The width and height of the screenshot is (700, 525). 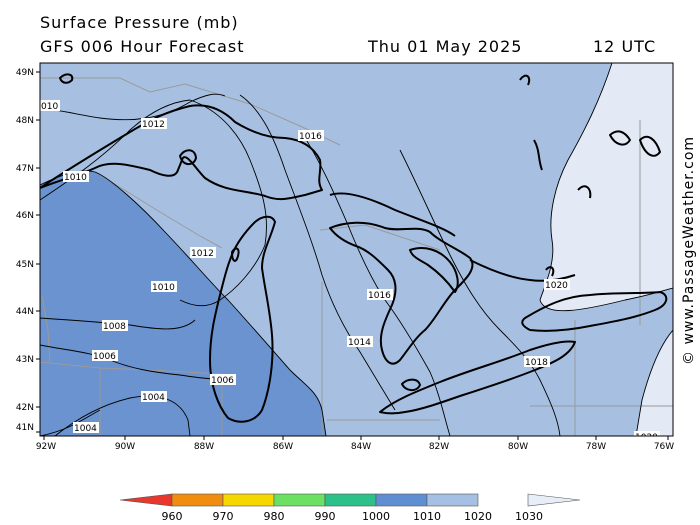 I want to click on isobar-label: 1008, so click(x=115, y=326).